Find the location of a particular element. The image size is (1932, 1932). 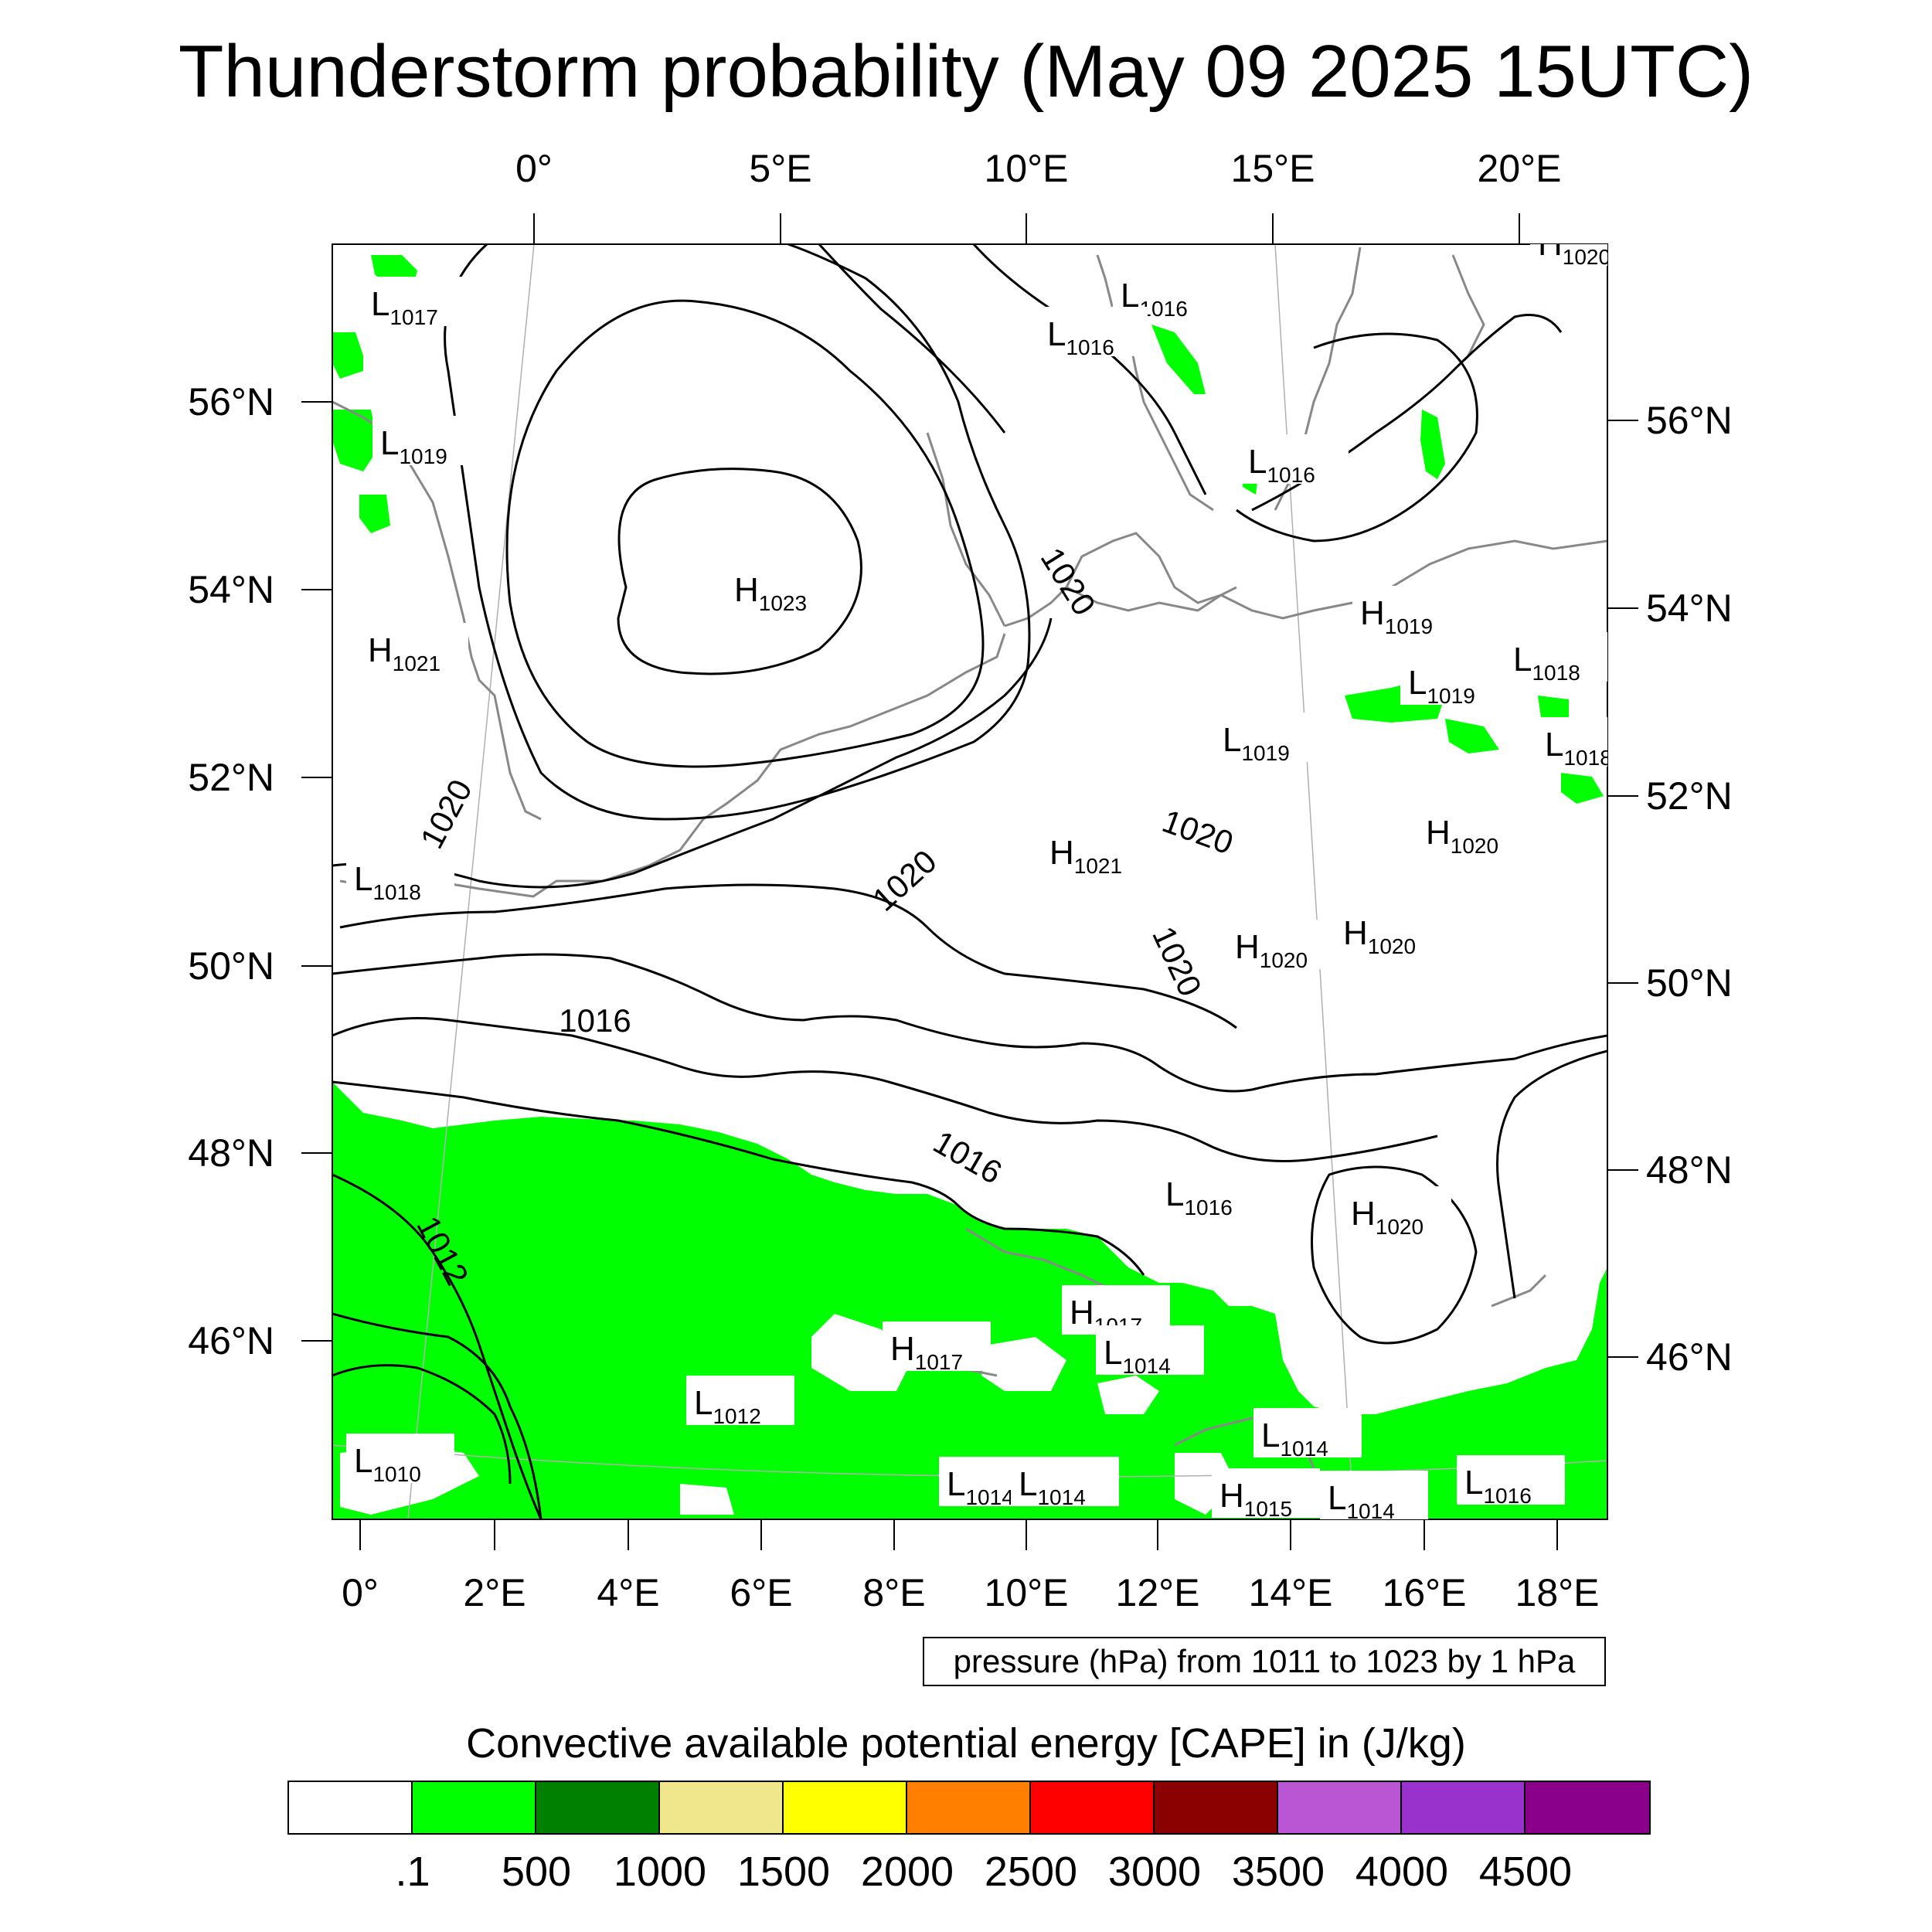

bottom-lon-label: 16°E is located at coordinates (1425, 1593).